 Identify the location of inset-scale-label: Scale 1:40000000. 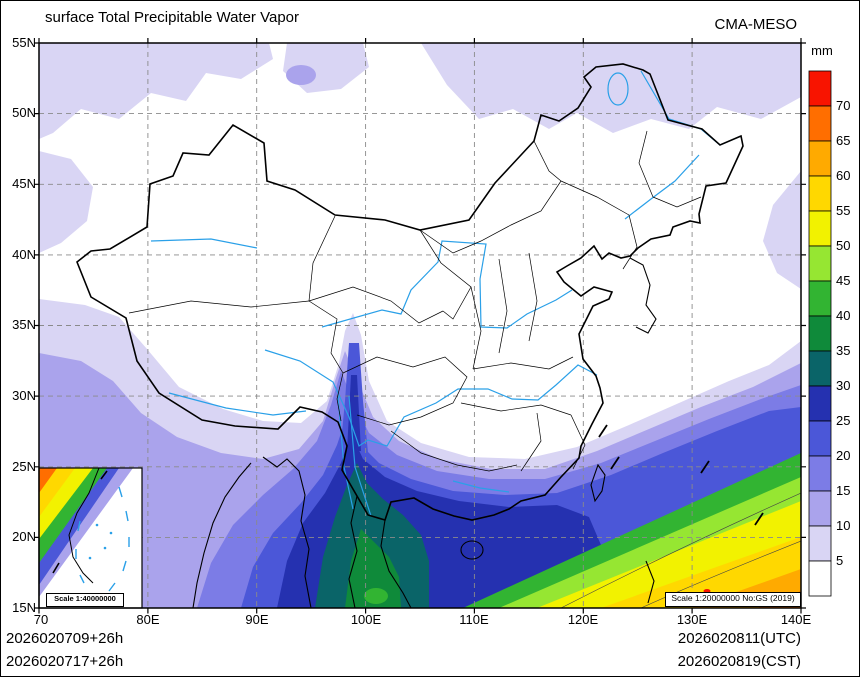
(85, 600).